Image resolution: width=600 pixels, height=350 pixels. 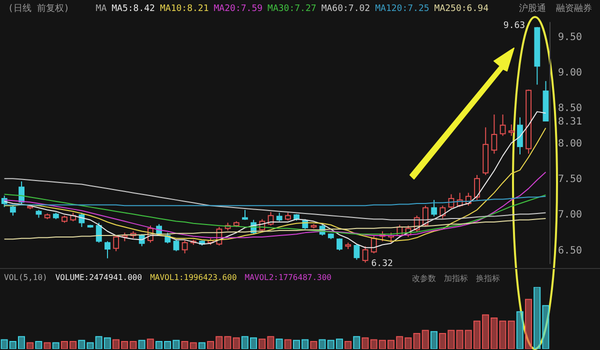 I want to click on legend-title: MA, so click(x=101, y=9).